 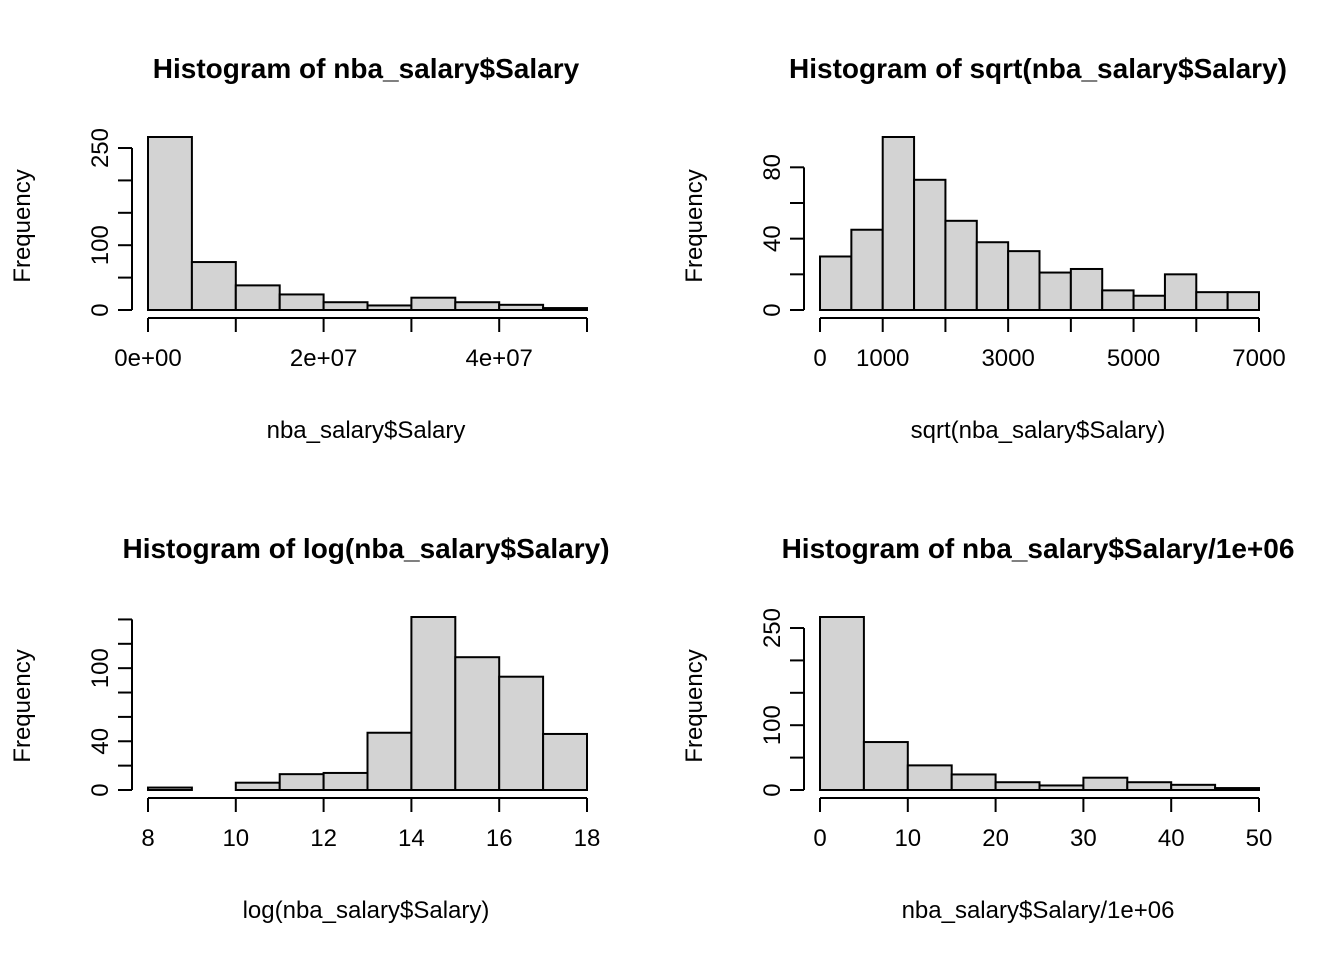 What do you see at coordinates (411, 838) in the screenshot?
I see `x-tick-label: 14` at bounding box center [411, 838].